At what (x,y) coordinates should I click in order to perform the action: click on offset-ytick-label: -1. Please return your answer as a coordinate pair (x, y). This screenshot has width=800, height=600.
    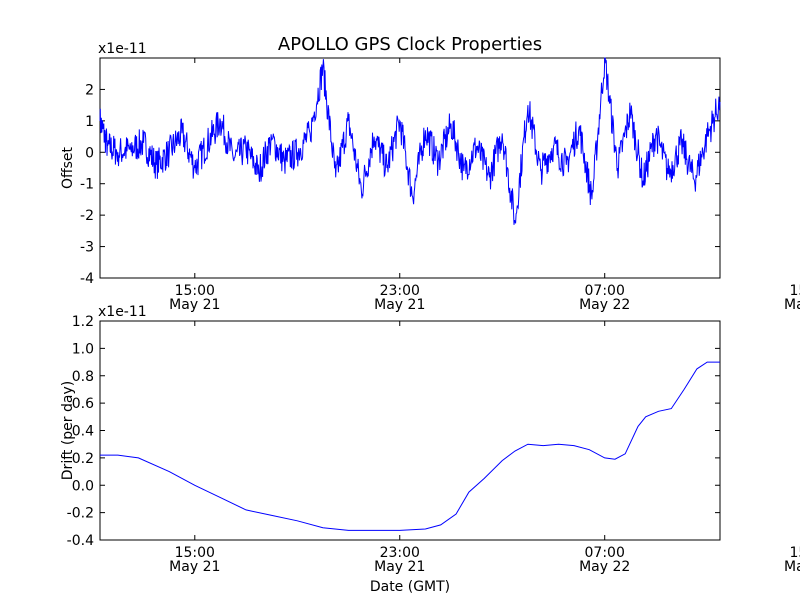
    Looking at the image, I should click on (87, 185).